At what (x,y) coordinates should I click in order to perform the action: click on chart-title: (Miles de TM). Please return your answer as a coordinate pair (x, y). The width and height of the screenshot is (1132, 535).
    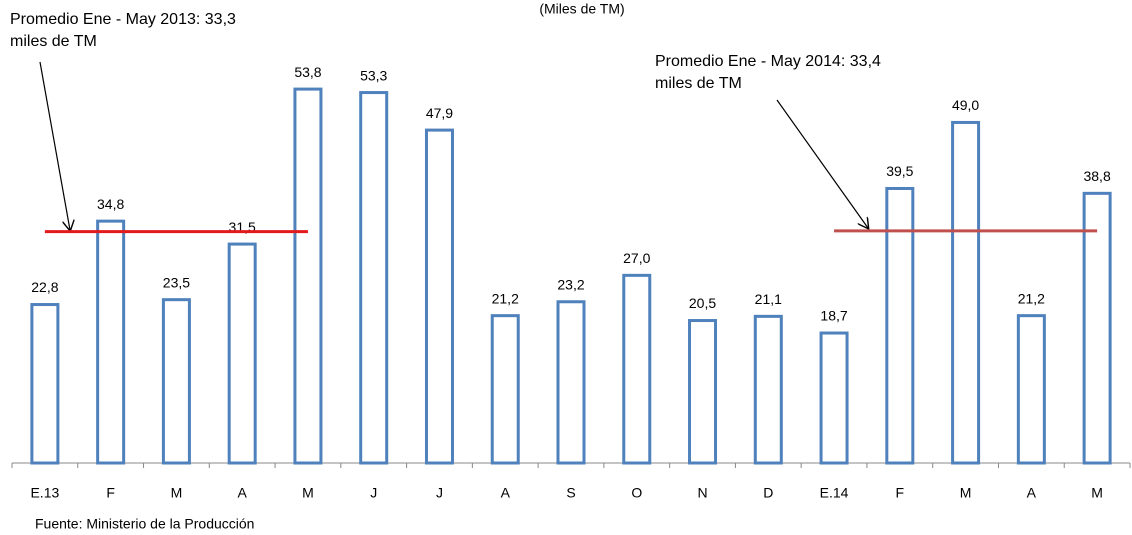
    Looking at the image, I should click on (581, 9).